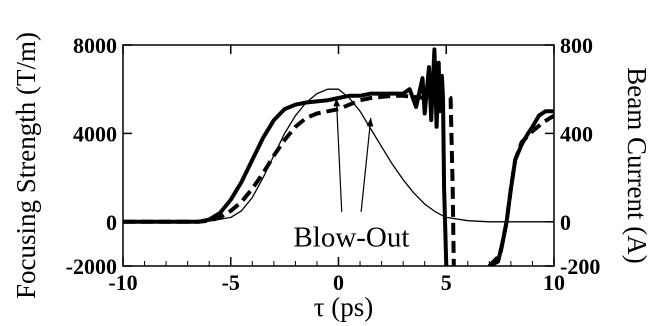 The height and width of the screenshot is (326, 649). I want to click on x-tick-label: 0, so click(338, 282).